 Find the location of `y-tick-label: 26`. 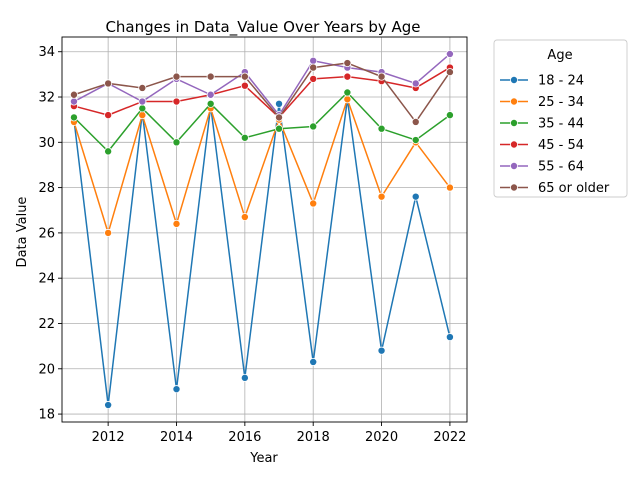

y-tick-label: 26 is located at coordinates (46, 233).